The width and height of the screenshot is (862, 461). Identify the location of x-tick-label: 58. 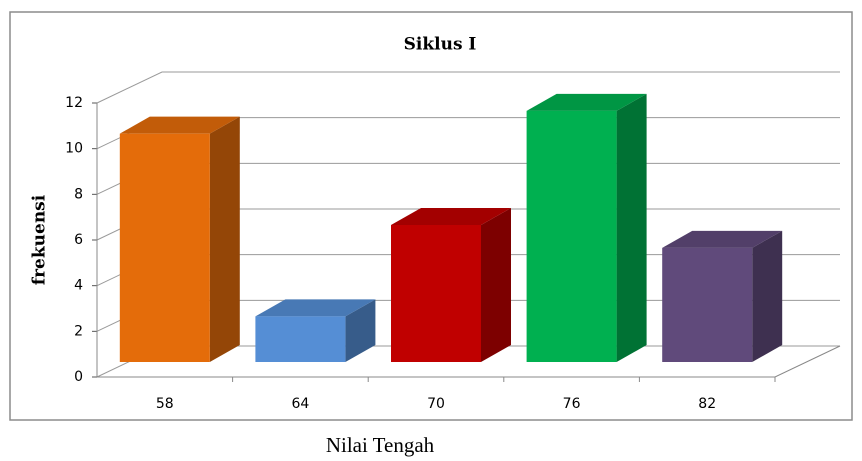
(165, 404).